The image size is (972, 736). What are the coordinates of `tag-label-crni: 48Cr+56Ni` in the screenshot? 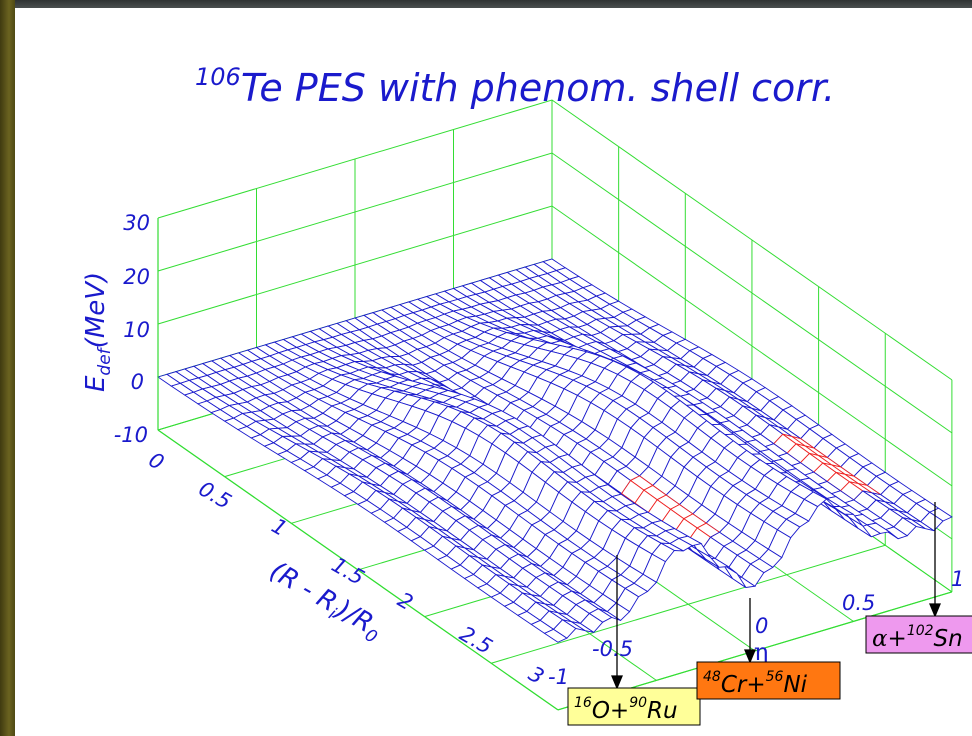 It's located at (755, 683).